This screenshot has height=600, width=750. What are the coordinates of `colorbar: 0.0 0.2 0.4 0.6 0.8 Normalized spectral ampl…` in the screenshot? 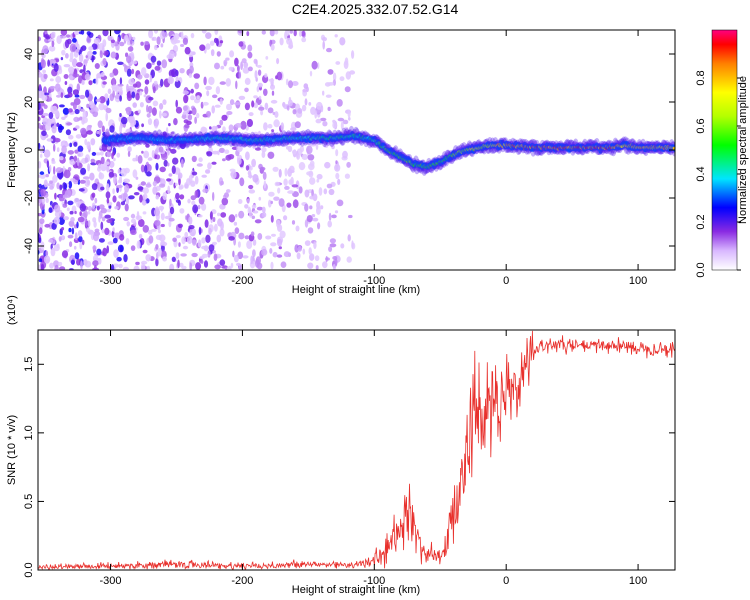 It's located at (722, 153).